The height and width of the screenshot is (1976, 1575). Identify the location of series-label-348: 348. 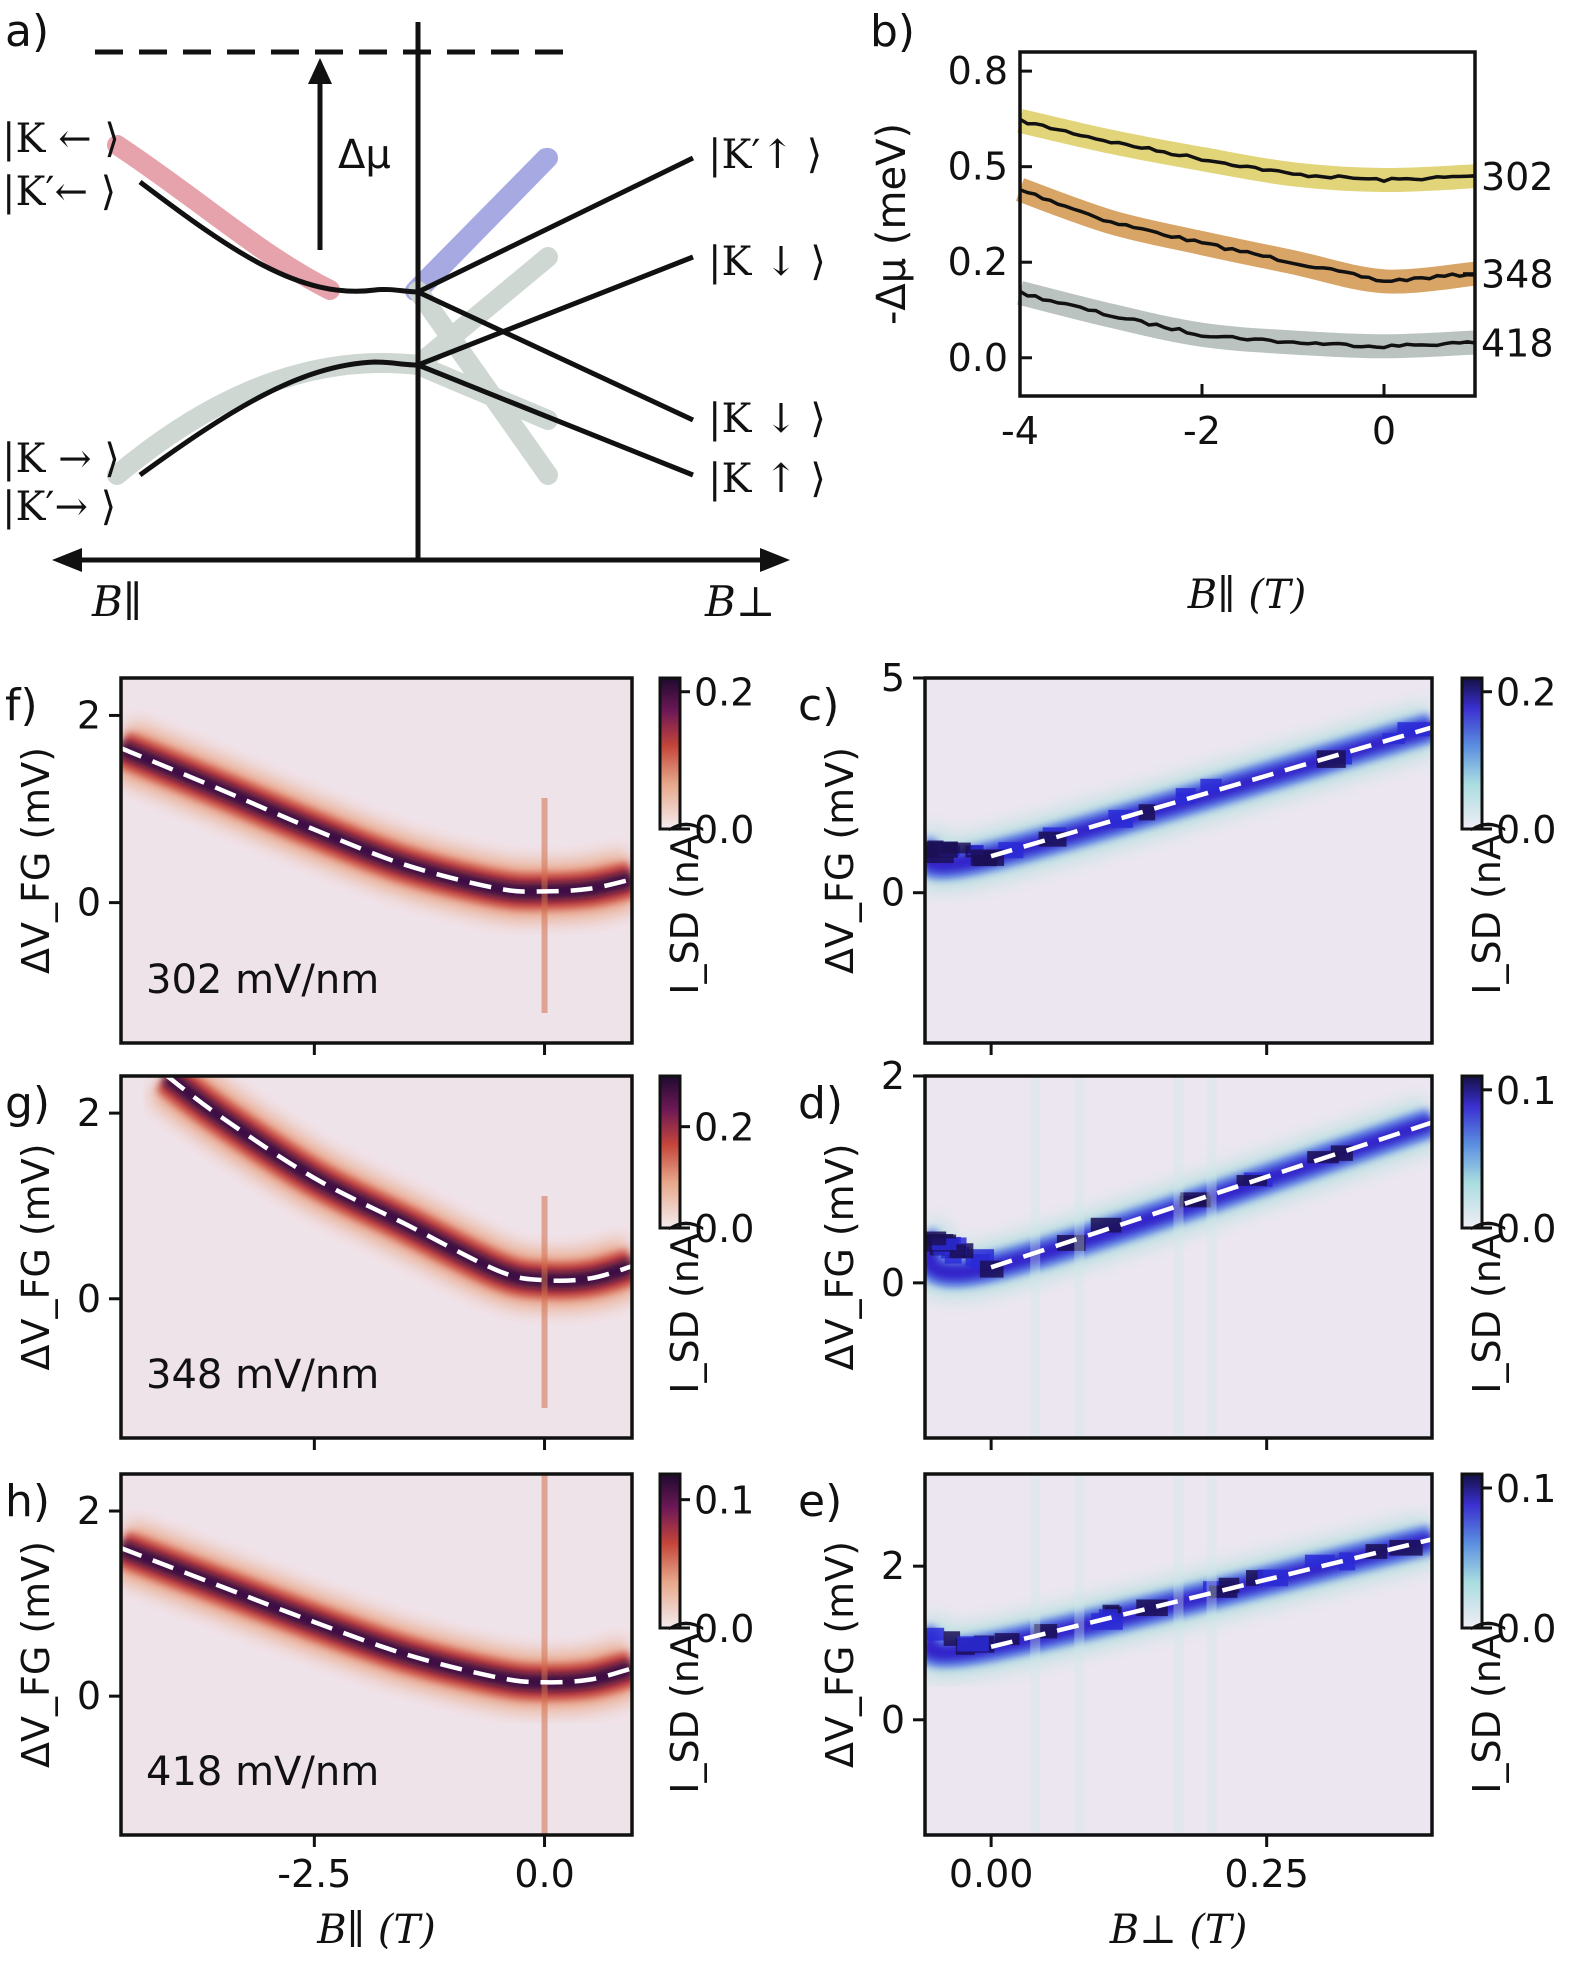
(1517, 275).